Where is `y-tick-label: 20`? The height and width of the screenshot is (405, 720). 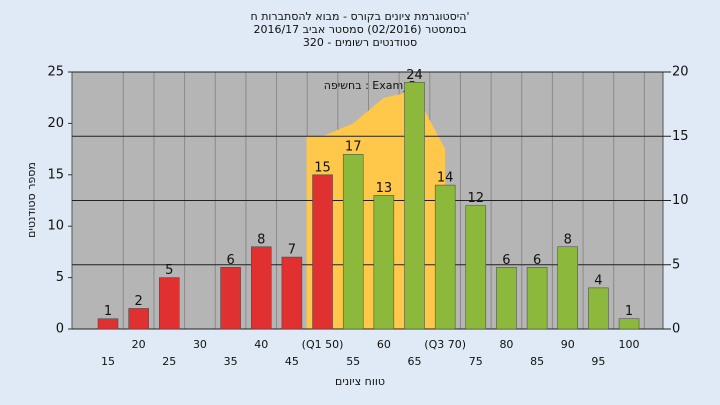
y-tick-label: 20 is located at coordinates (55, 123).